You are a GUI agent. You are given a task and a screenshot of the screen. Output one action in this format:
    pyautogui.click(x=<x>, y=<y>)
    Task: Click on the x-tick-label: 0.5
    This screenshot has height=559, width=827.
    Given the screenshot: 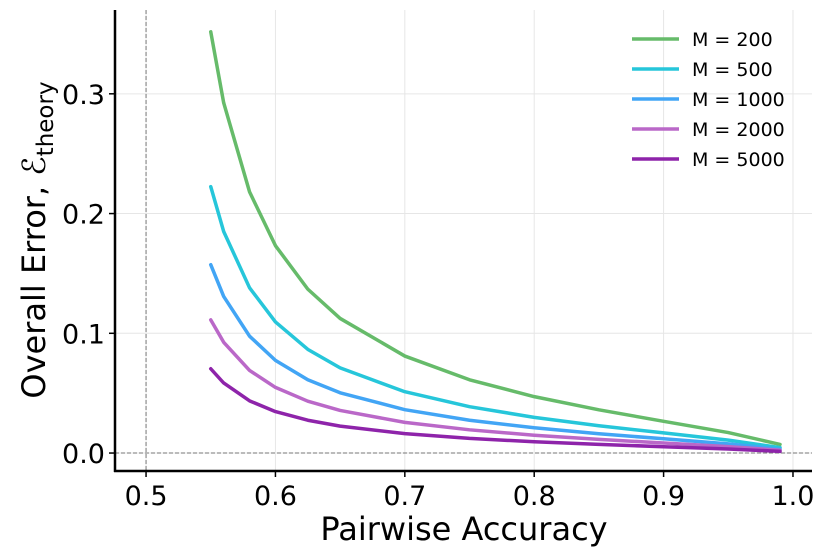 What is the action you would take?
    pyautogui.click(x=146, y=496)
    